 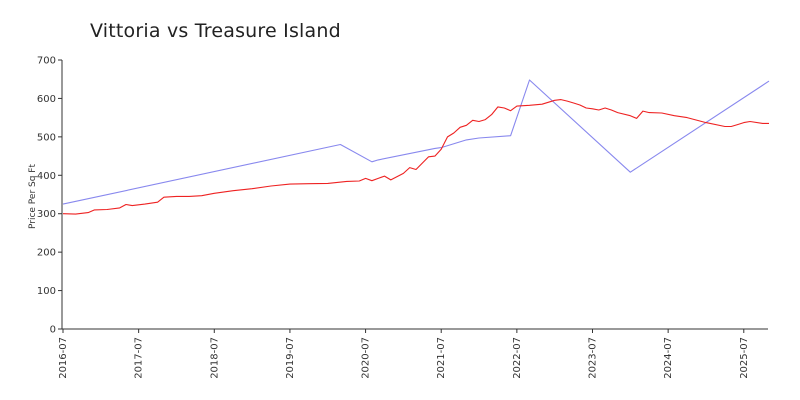 What do you see at coordinates (139, 358) in the screenshot?
I see `x-tick-label: 2017-07` at bounding box center [139, 358].